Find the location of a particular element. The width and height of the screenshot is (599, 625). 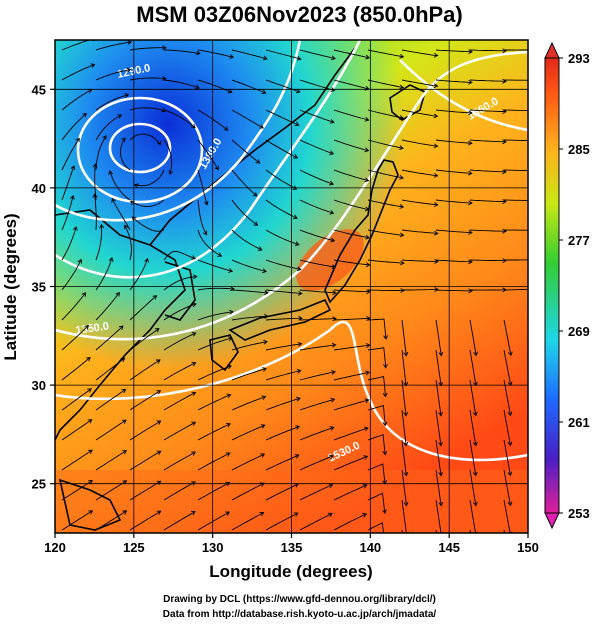

colorbar-ticks: 293 285 277 269 261 253 is located at coordinates (574, 286).